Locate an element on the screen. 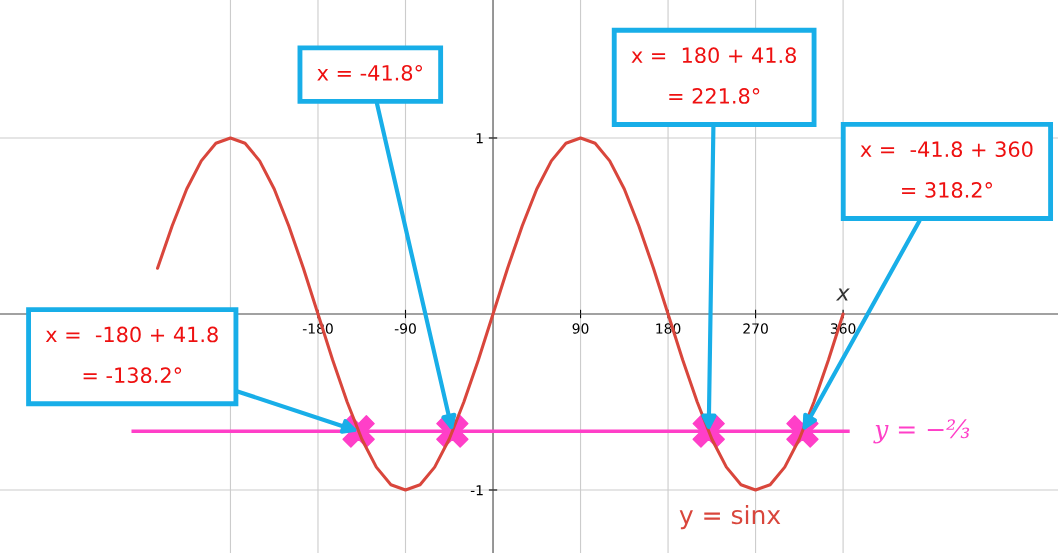 The width and height of the screenshot is (1058, 553). annotation: x = -41.8 + 360 = 318.2° is located at coordinates (946, 169).